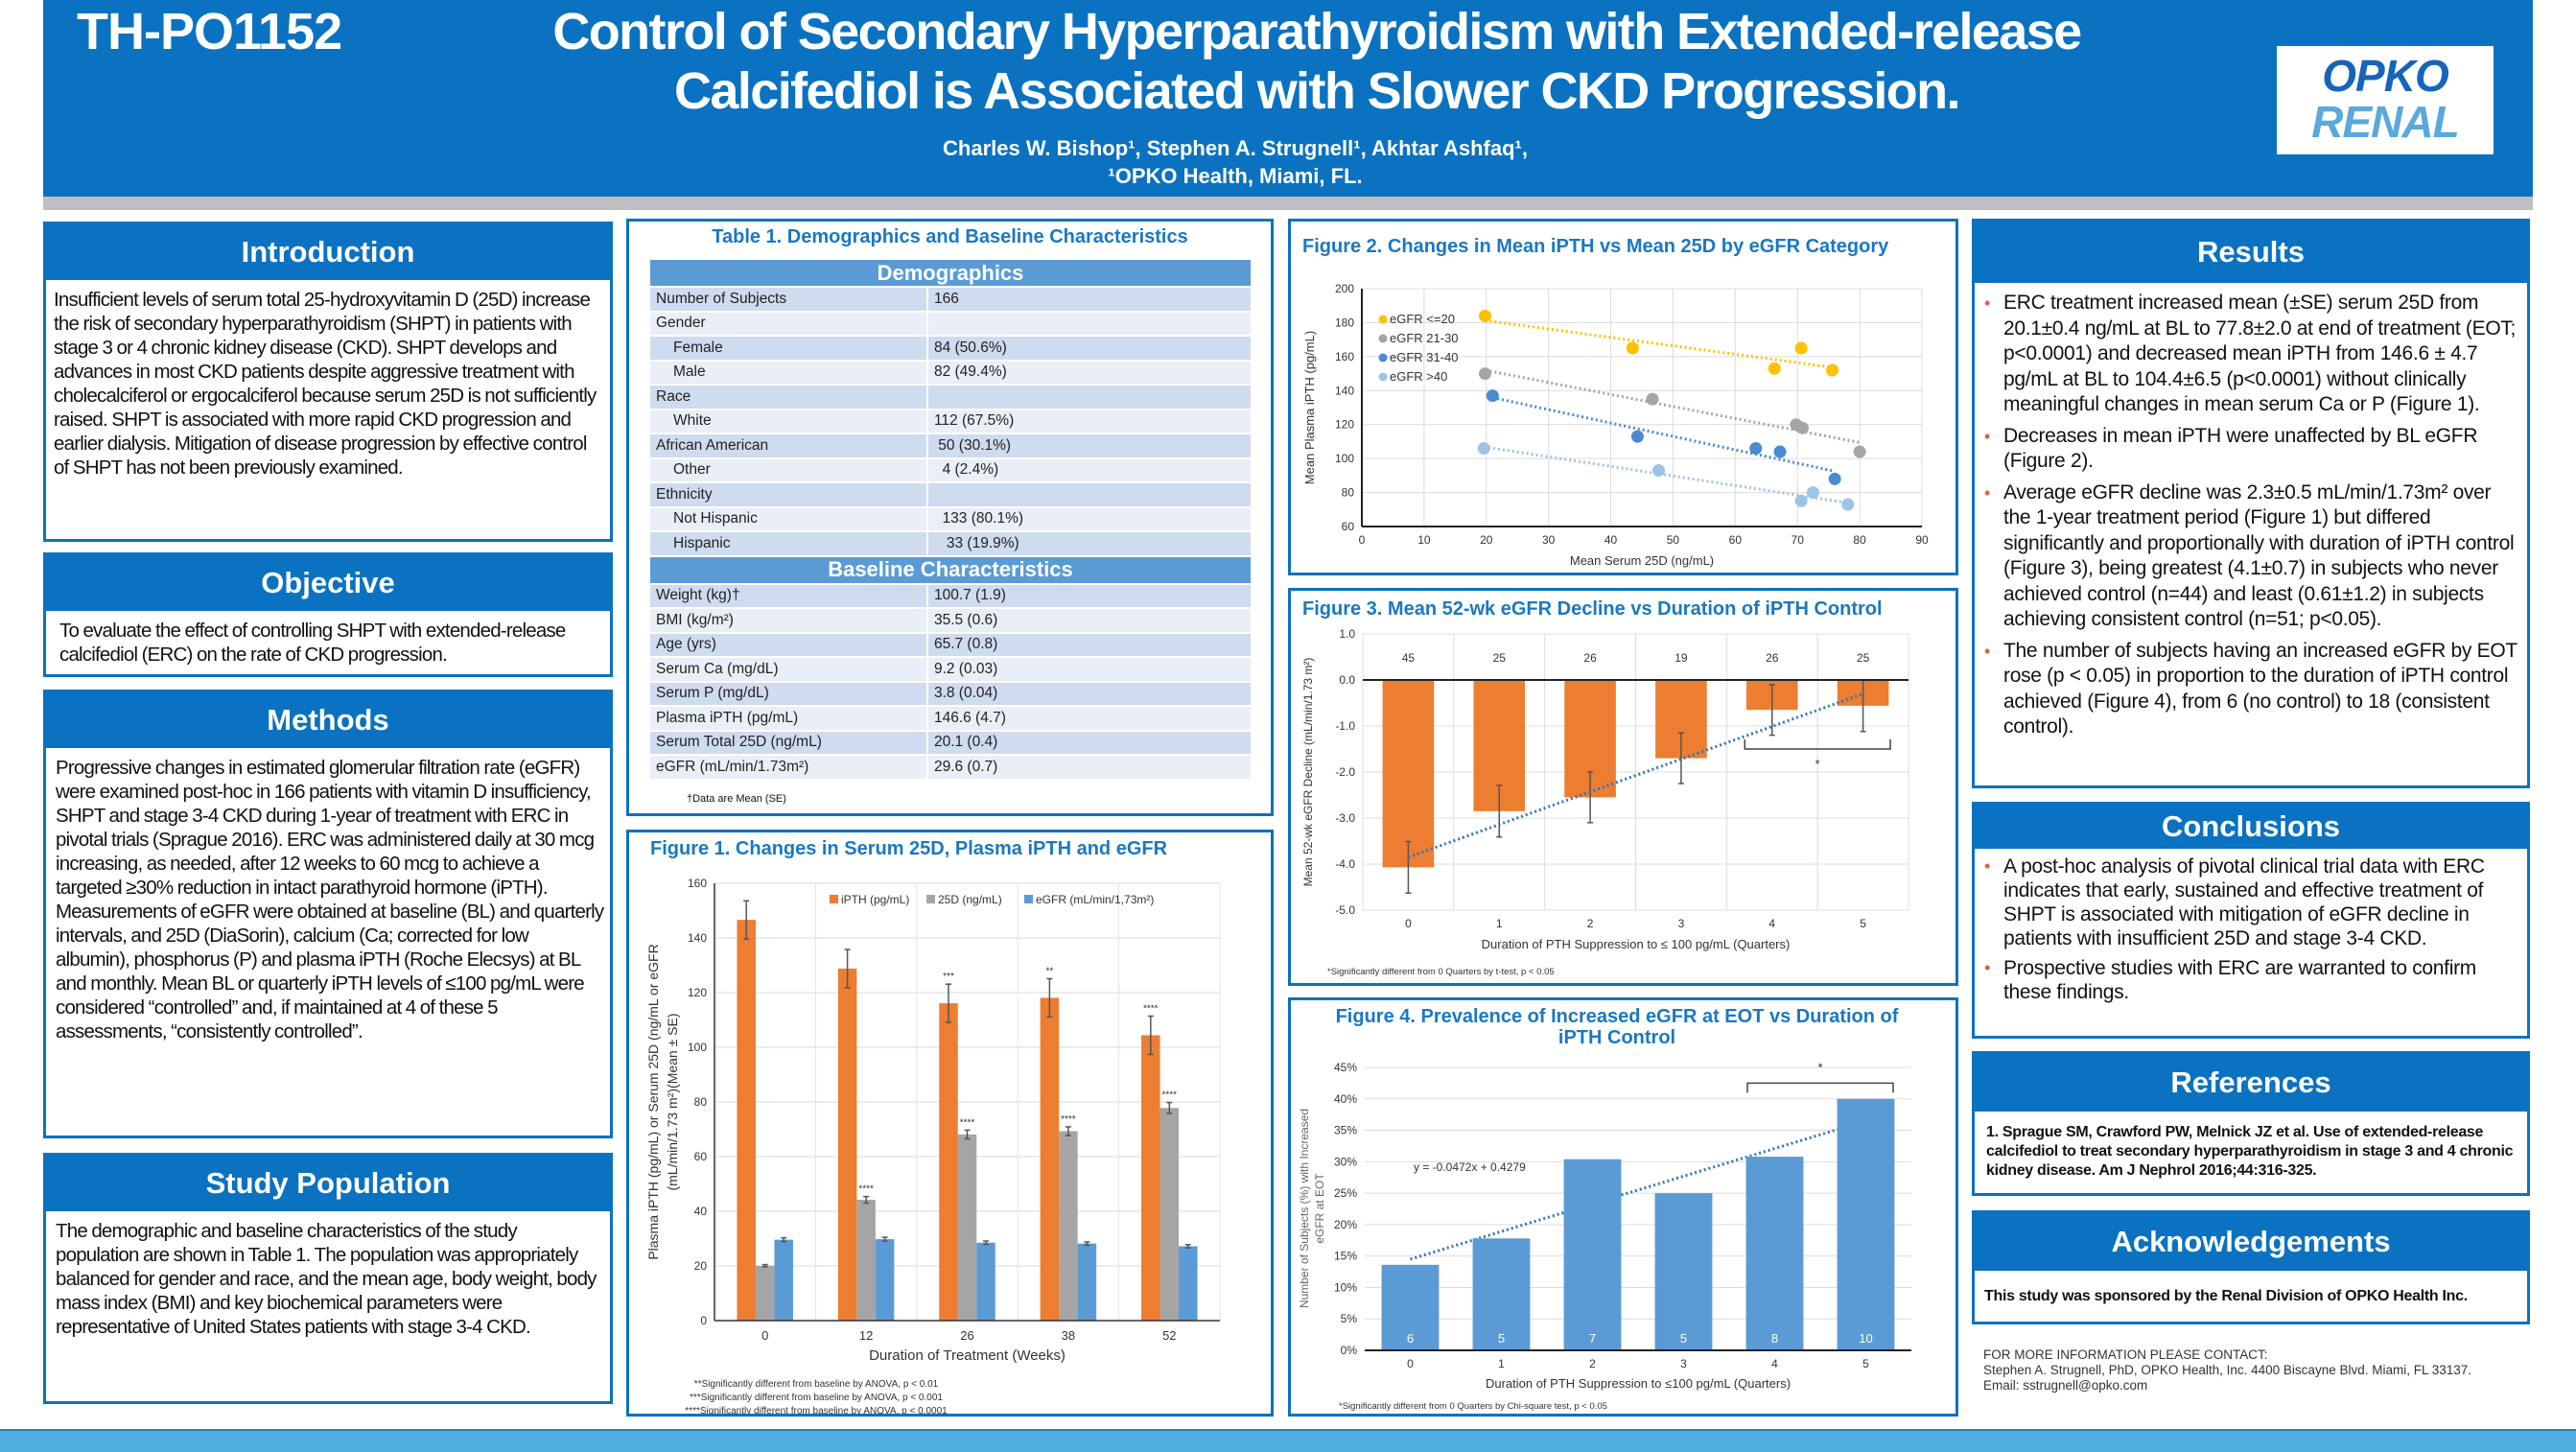  What do you see at coordinates (328, 252) in the screenshot?
I see `section-title: Introduction` at bounding box center [328, 252].